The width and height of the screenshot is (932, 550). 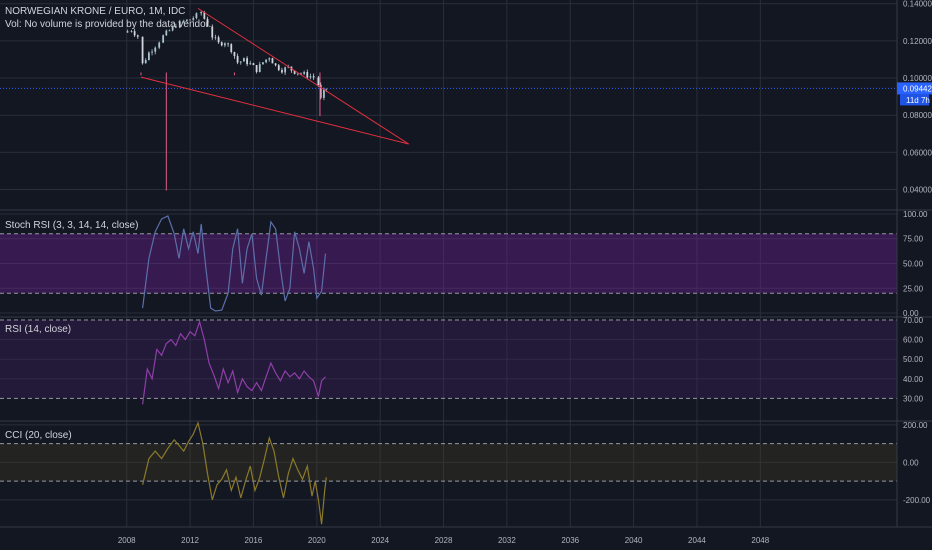 I want to click on cci-line, so click(x=234, y=472).